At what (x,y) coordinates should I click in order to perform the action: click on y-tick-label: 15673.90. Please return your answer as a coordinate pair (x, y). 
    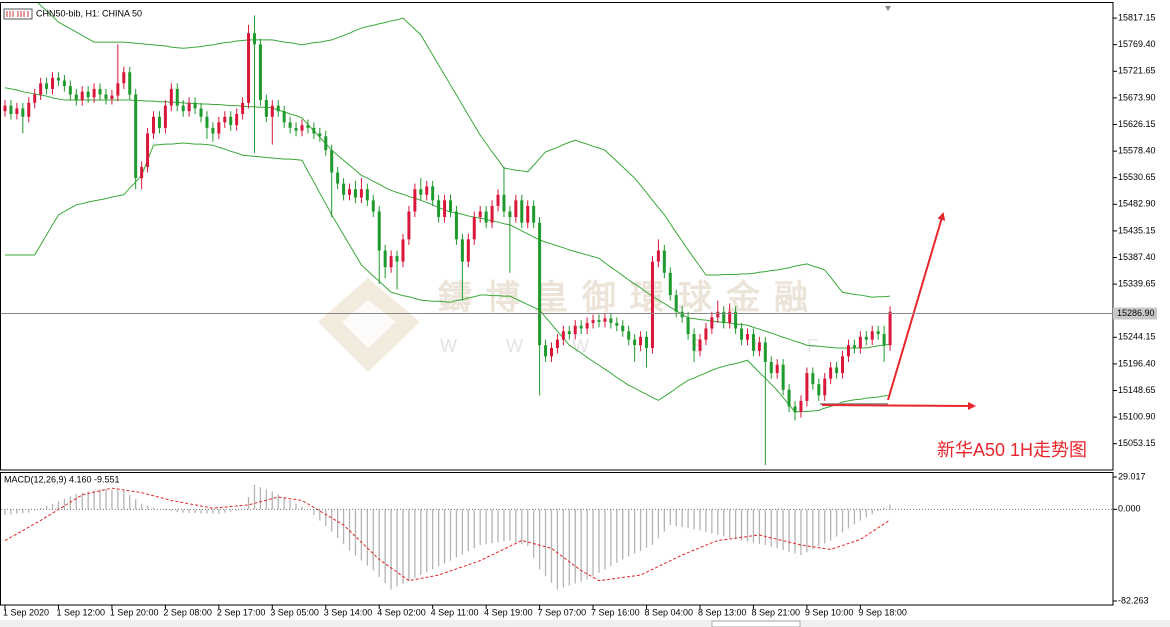
    Looking at the image, I should click on (1137, 97).